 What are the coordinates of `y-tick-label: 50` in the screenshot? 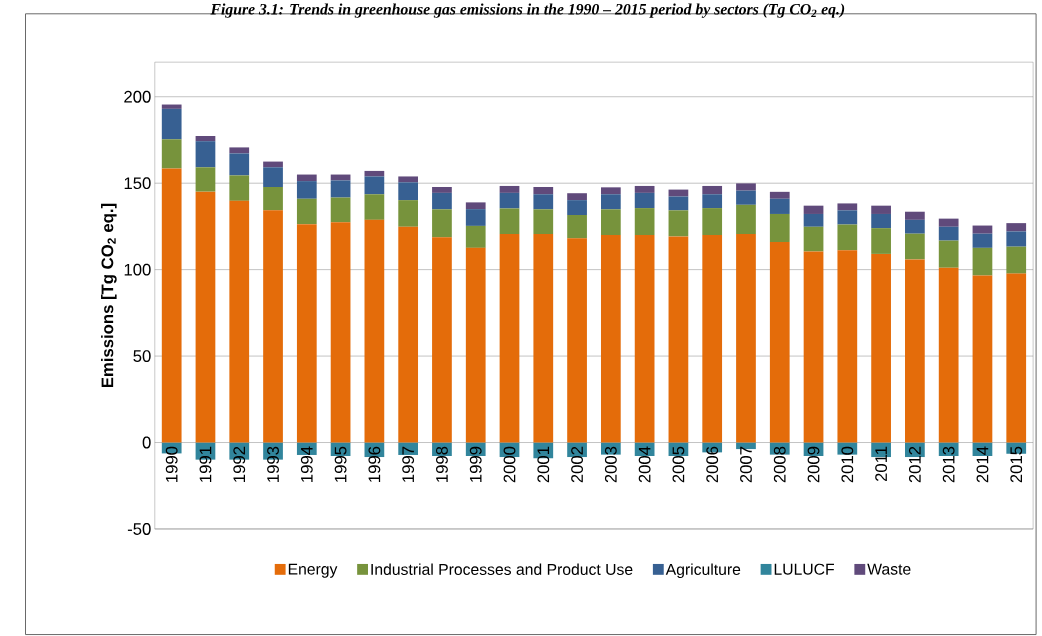 It's located at (142, 356).